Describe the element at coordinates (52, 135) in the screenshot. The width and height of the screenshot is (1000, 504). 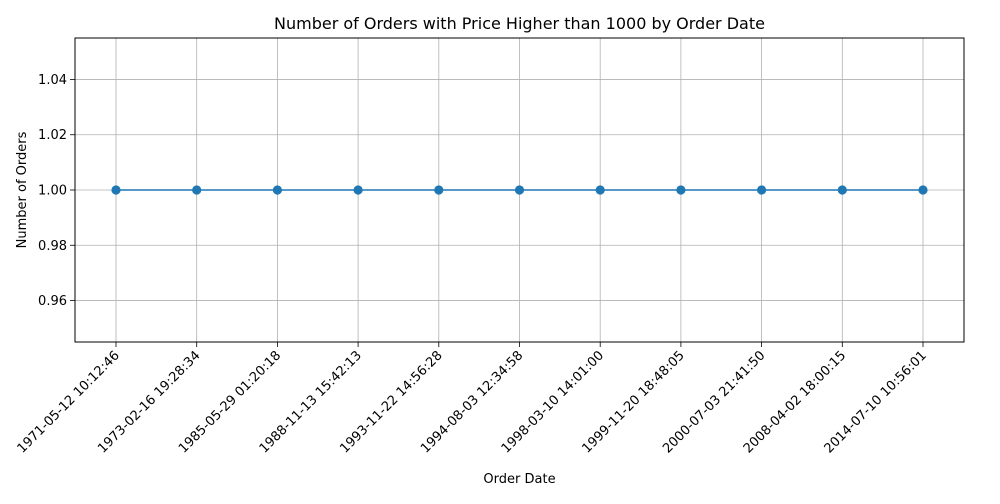
I see `y-tick-label: 1.02` at that location.